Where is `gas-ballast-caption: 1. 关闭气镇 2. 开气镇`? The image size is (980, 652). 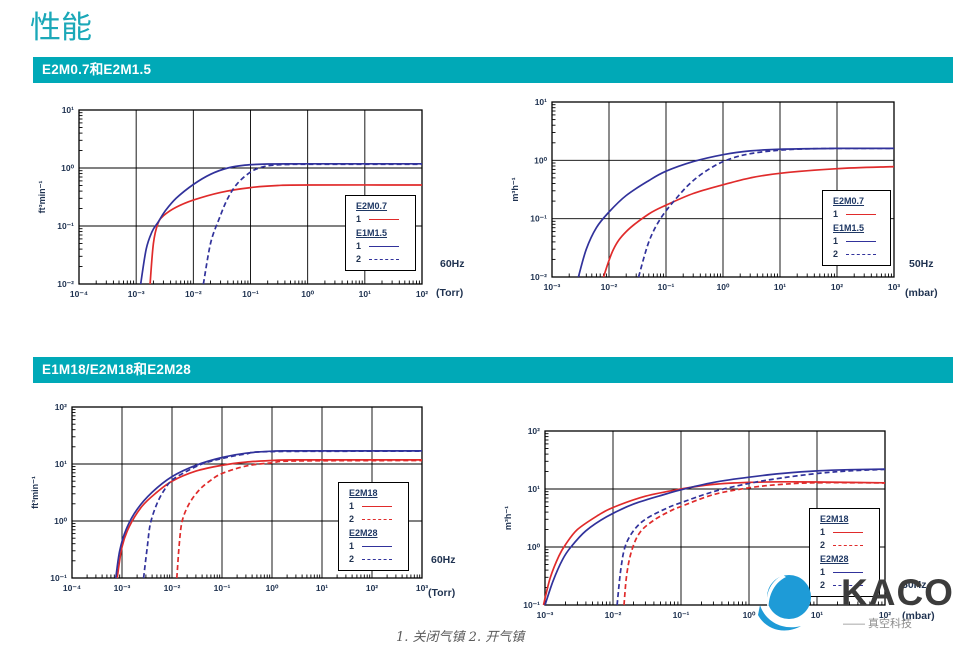
gas-ballast-caption: 1. 关闭气镇 2. 开气镇 is located at coordinates (460, 637).